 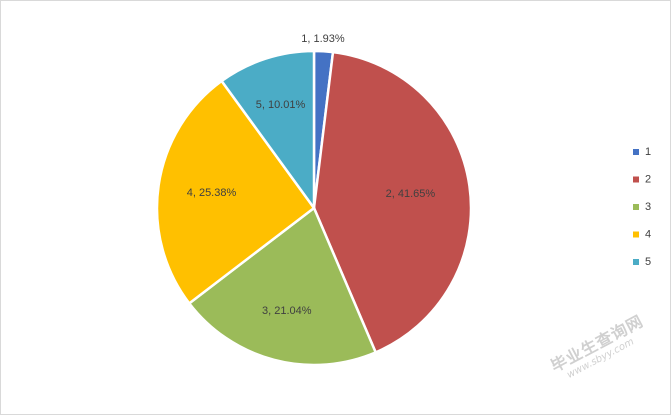 What do you see at coordinates (323, 39) in the screenshot?
I see `data-label-1: 1, 1.93%` at bounding box center [323, 39].